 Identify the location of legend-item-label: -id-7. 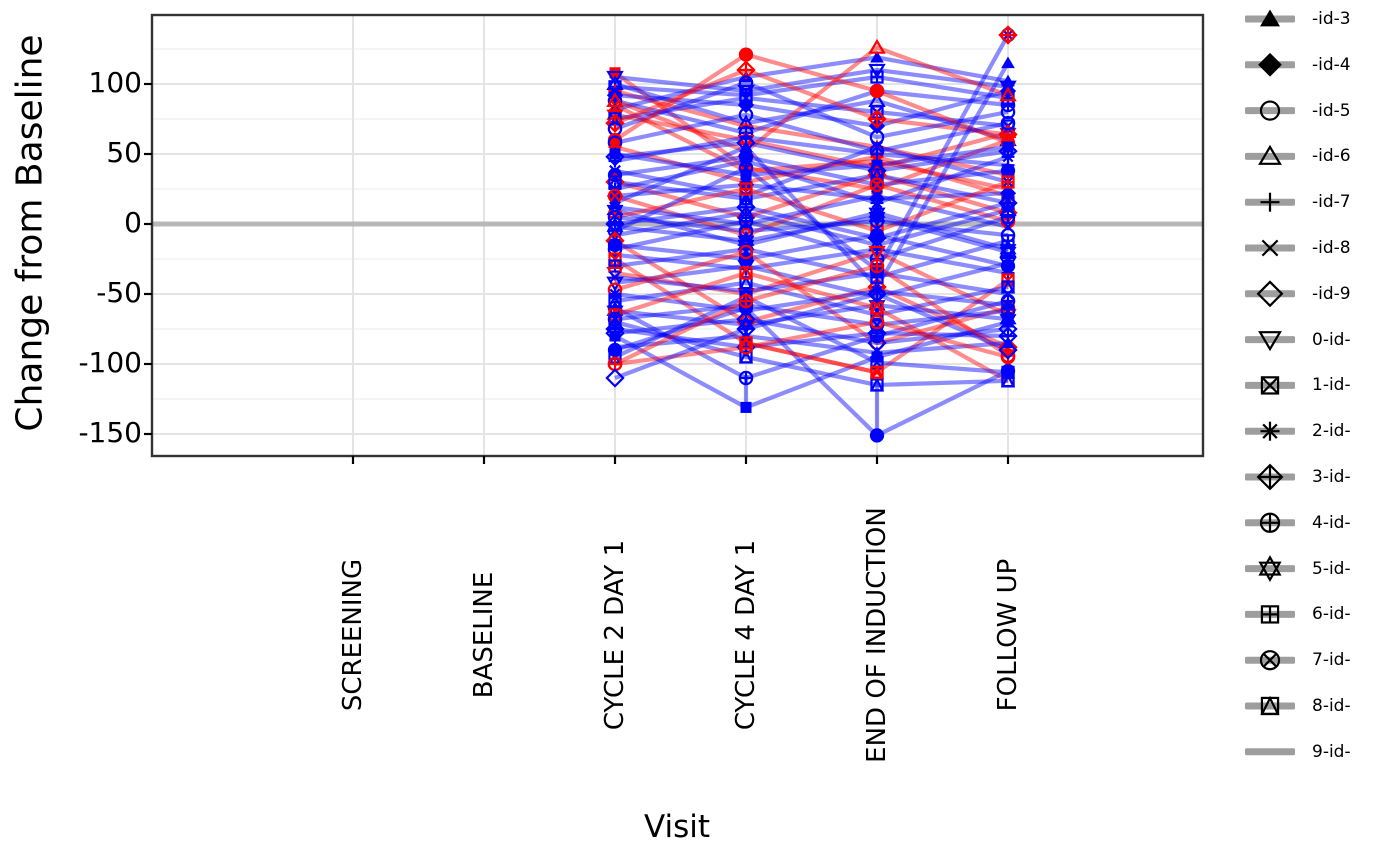
(1331, 202).